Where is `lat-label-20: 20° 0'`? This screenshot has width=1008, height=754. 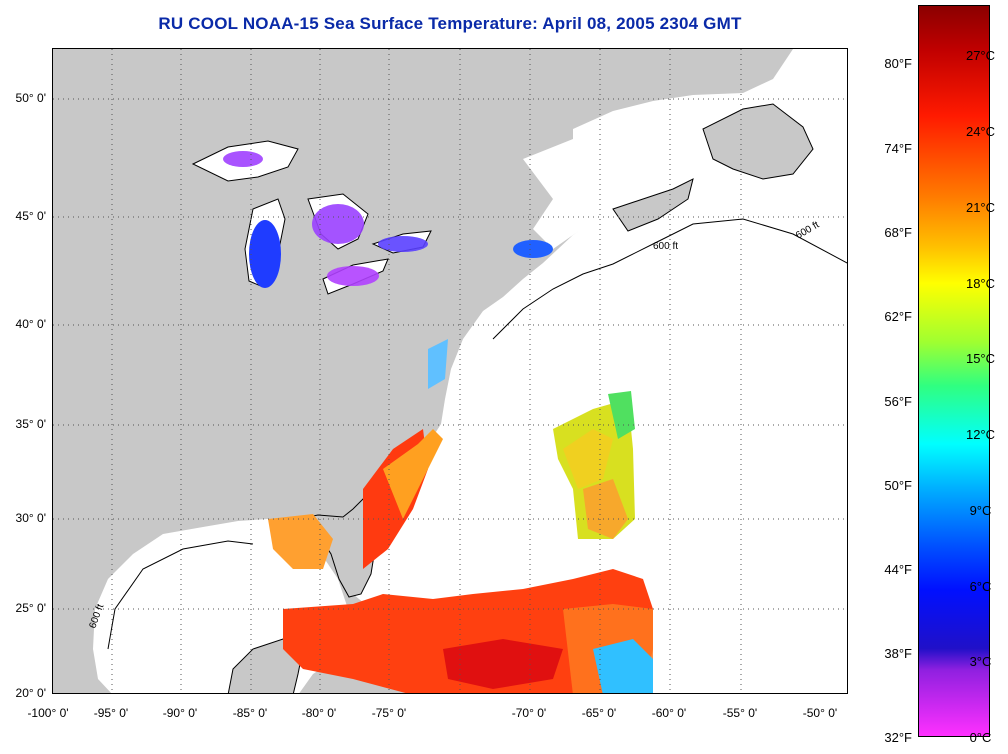 lat-label-20: 20° 0' is located at coordinates (30, 693).